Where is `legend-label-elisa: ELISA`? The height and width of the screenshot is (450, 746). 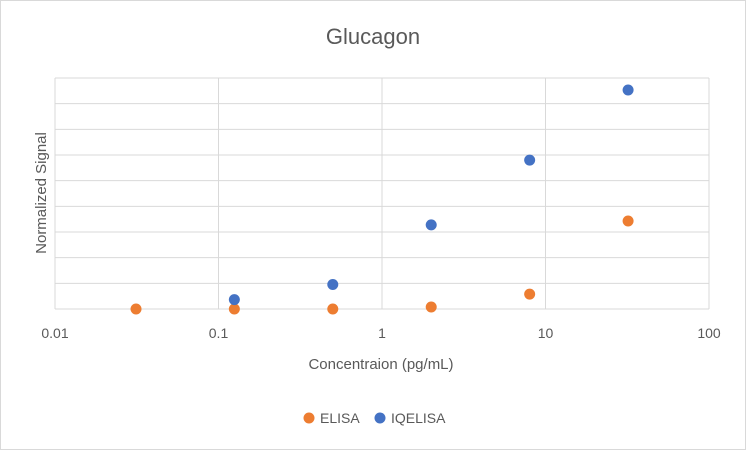 legend-label-elisa: ELISA is located at coordinates (340, 418).